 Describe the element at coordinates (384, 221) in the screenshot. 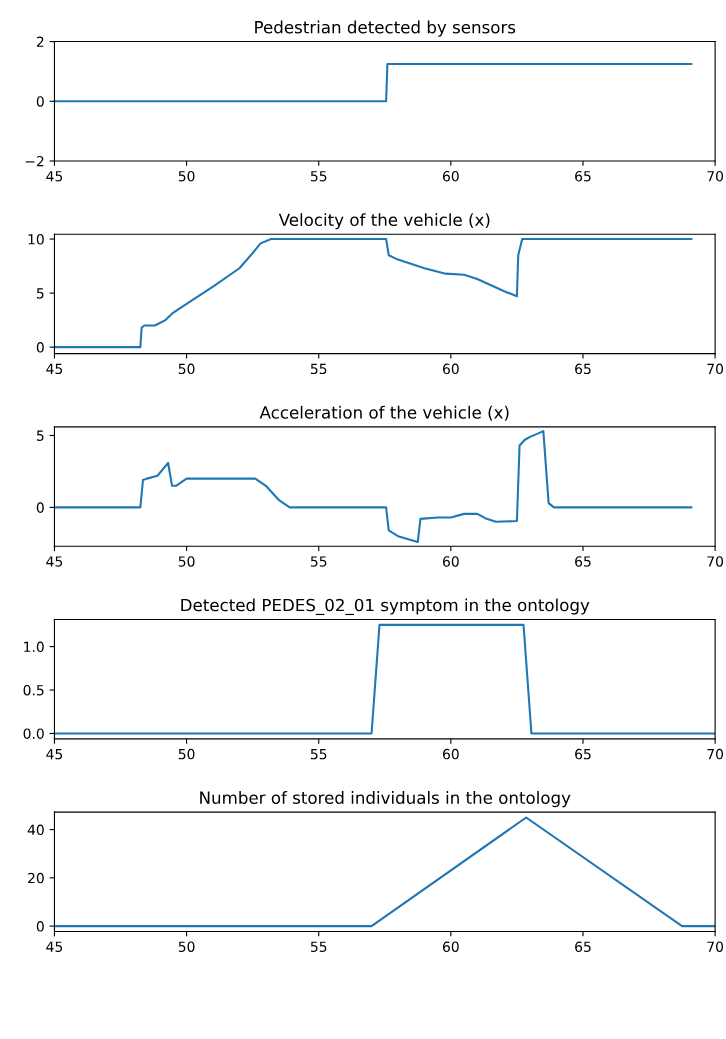

I see `chart-title: Velocity of the vehicle (x)` at that location.